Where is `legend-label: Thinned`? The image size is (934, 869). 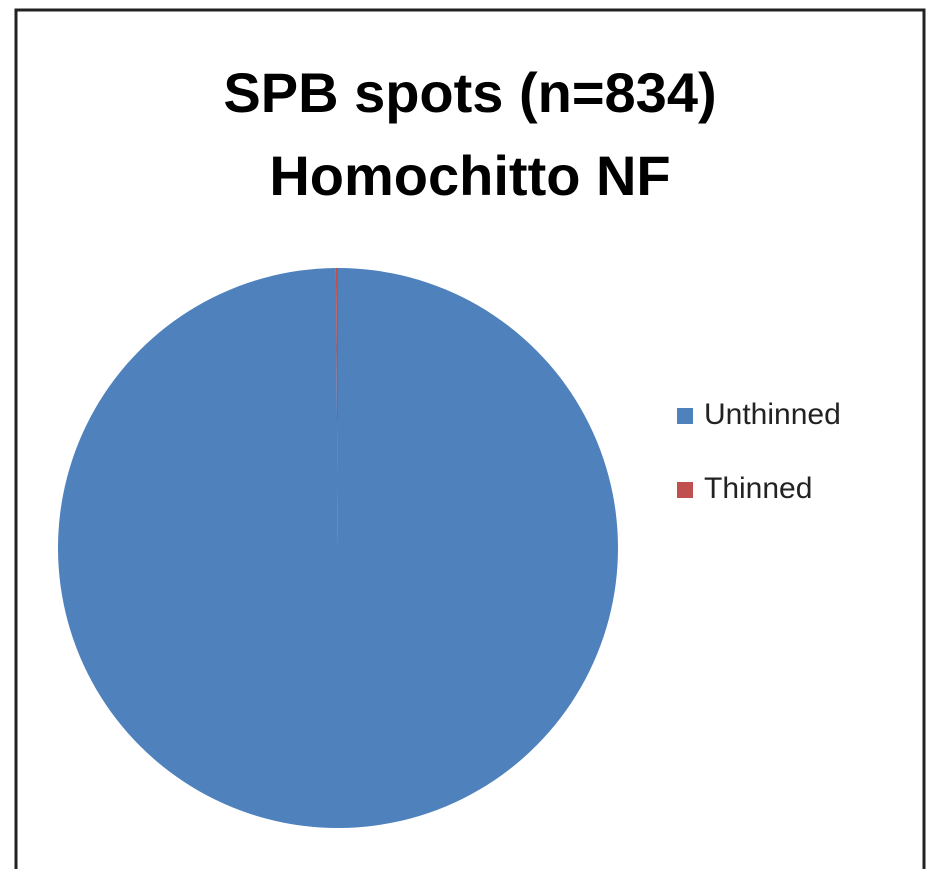 legend-label: Thinned is located at coordinates (758, 488).